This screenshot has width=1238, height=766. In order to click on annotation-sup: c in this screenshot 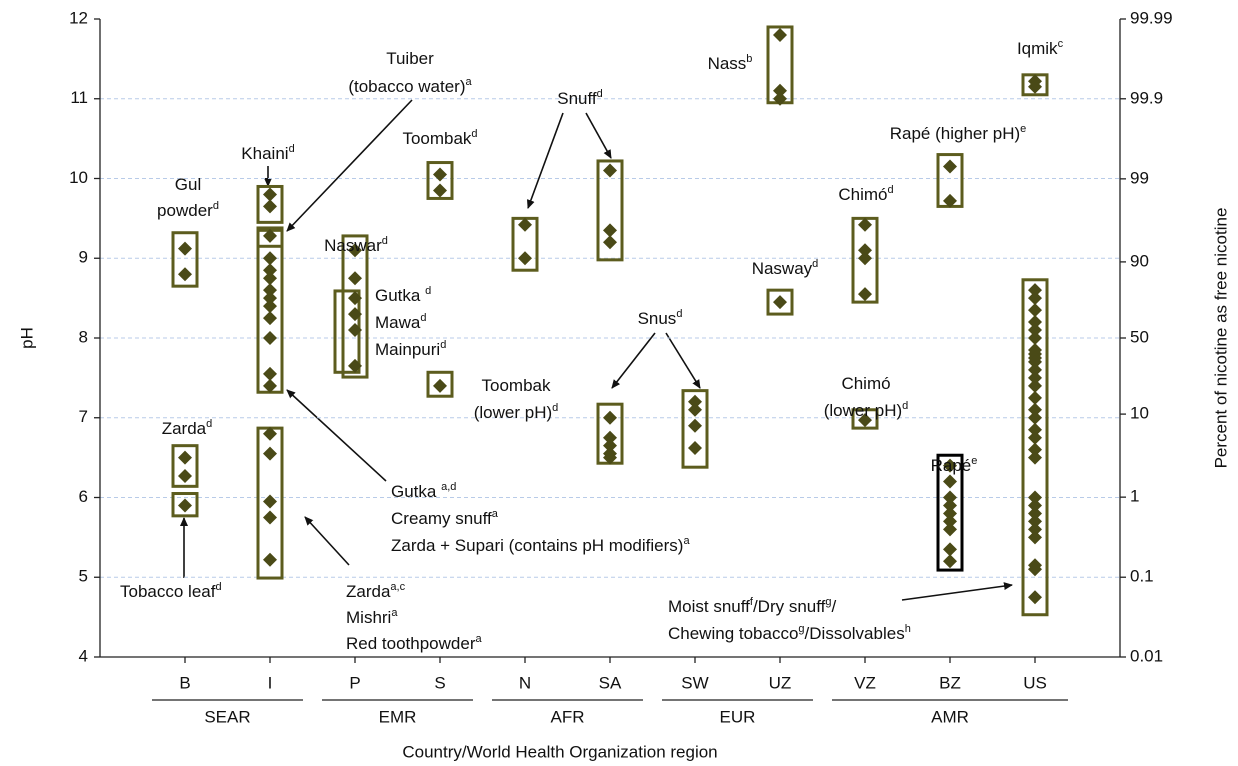, I will do `click(1061, 44)`.